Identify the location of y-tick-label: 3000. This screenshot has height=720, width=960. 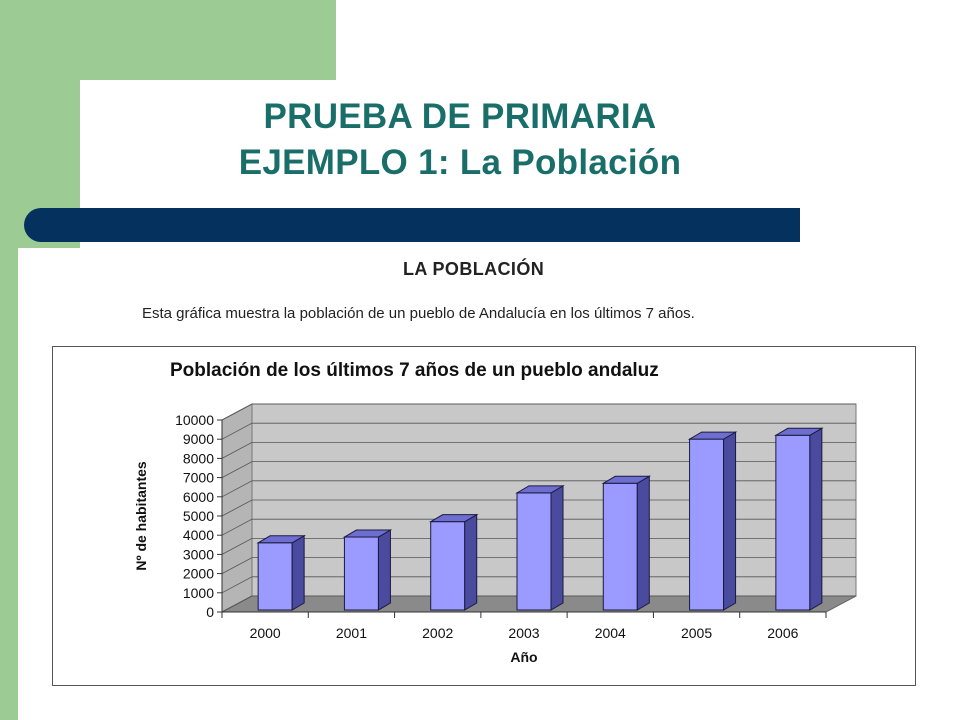
(198, 554).